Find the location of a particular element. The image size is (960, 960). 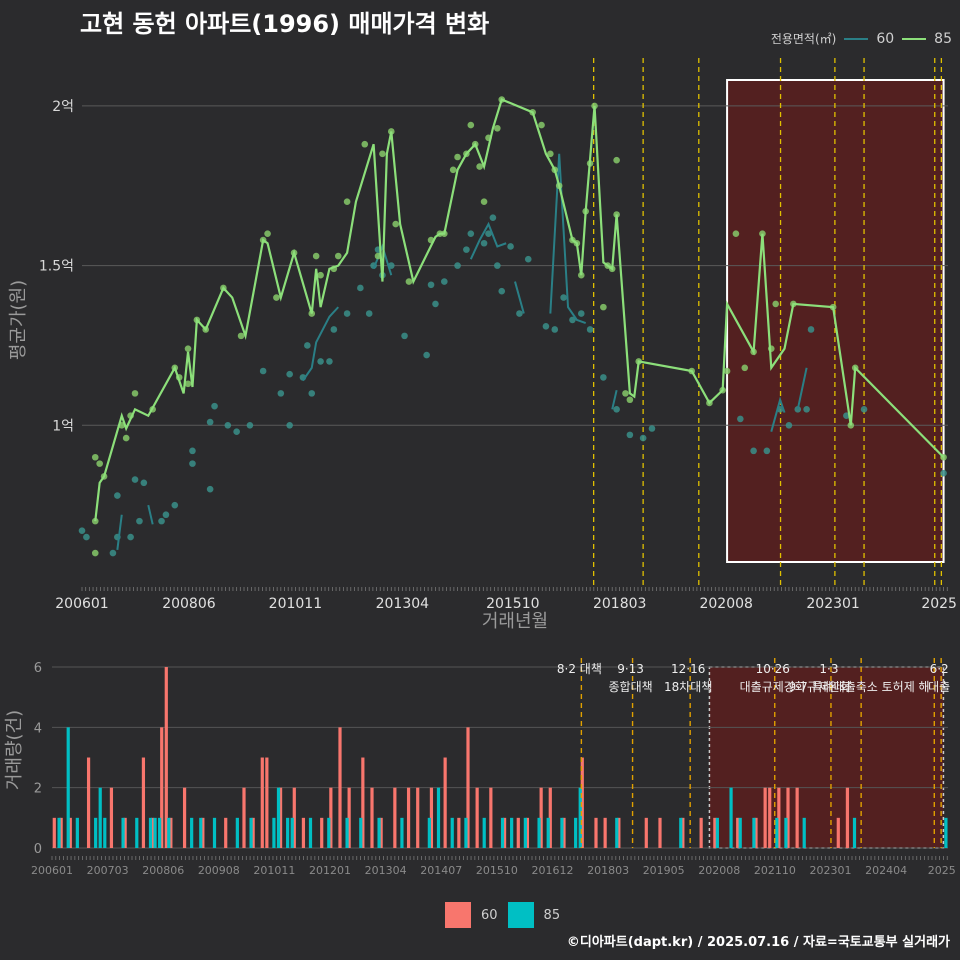

policy-label: 9·7 특례대출축소 토허제 해 is located at coordinates (859, 687).